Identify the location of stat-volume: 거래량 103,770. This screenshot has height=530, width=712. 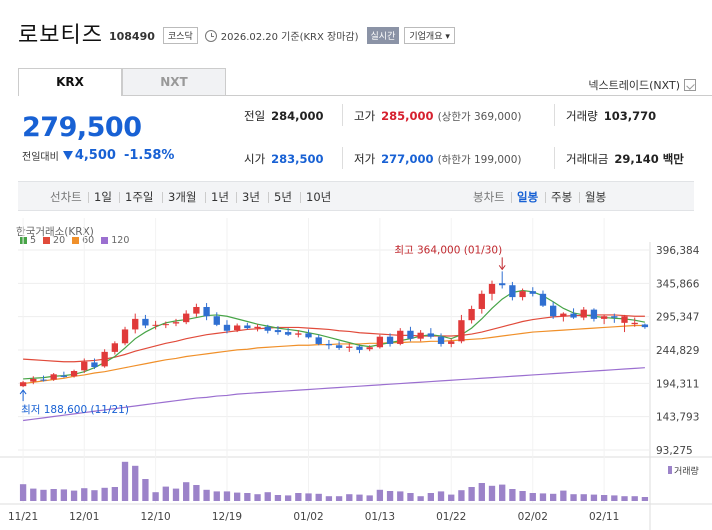
(611, 116).